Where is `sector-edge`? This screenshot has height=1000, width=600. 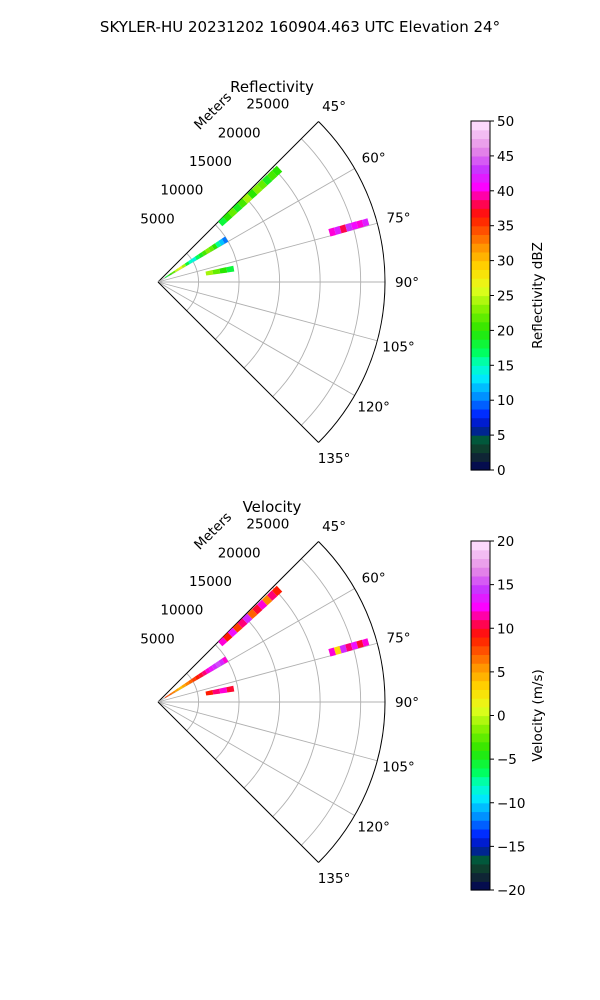 sector-edge is located at coordinates (238, 622).